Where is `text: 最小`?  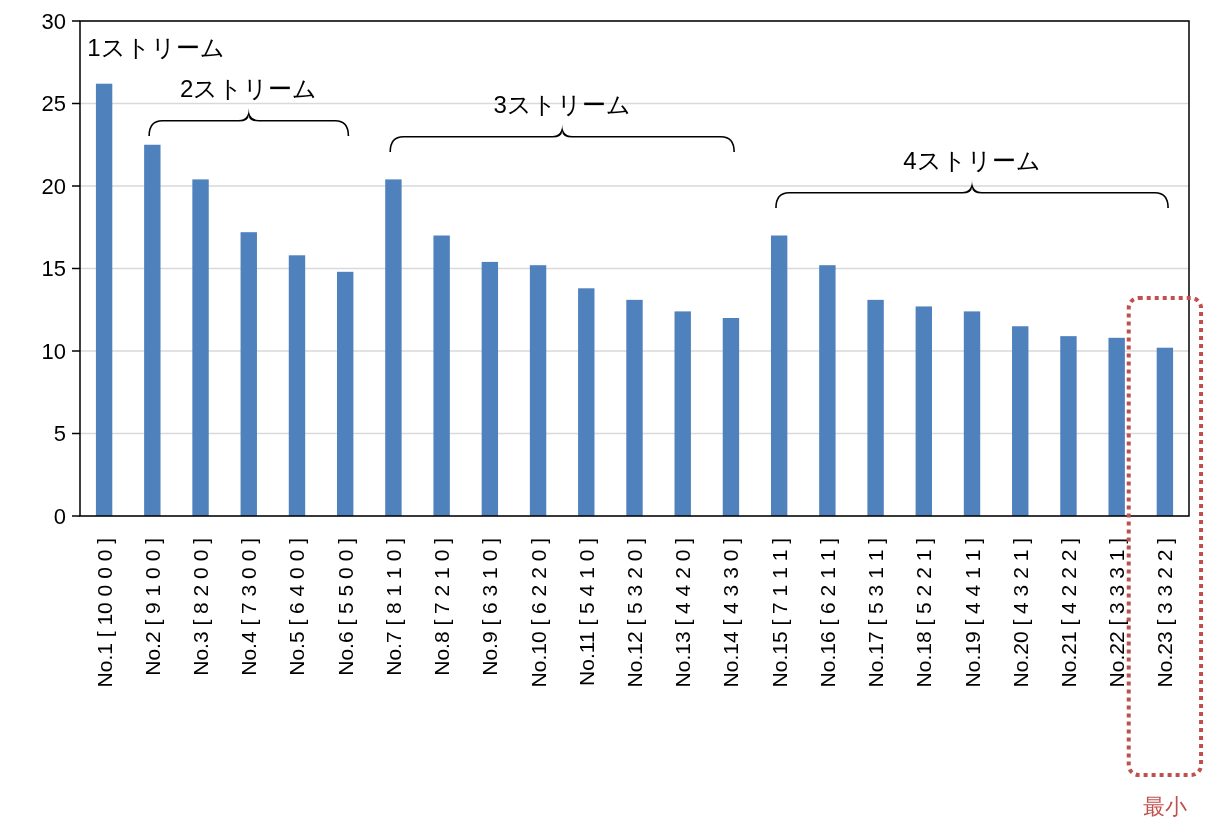
text: 最小 is located at coordinates (1164, 806).